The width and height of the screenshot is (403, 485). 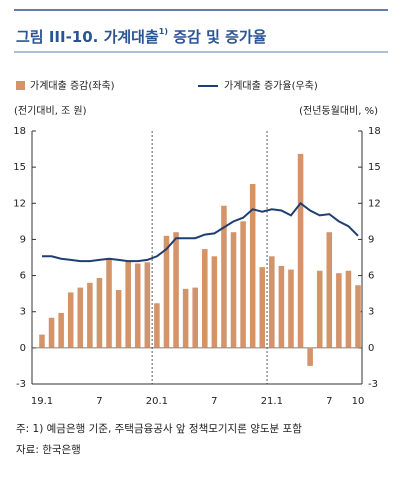 What do you see at coordinates (72, 86) in the screenshot?
I see `legend-label: 가계대출 증감(좌축)` at bounding box center [72, 86].